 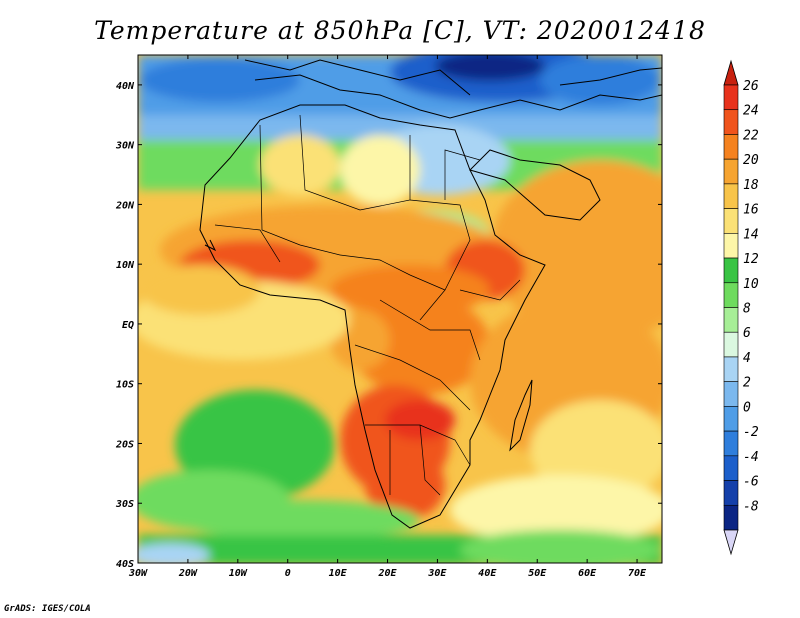 What do you see at coordinates (747, 383) in the screenshot?
I see `colorbar-label: 2` at bounding box center [747, 383].